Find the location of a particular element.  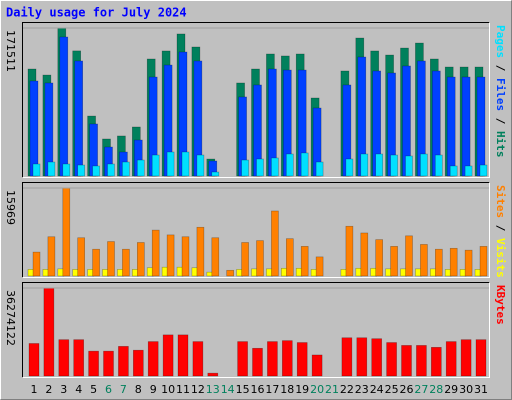

x-tick-label: 12 is located at coordinates (198, 389).